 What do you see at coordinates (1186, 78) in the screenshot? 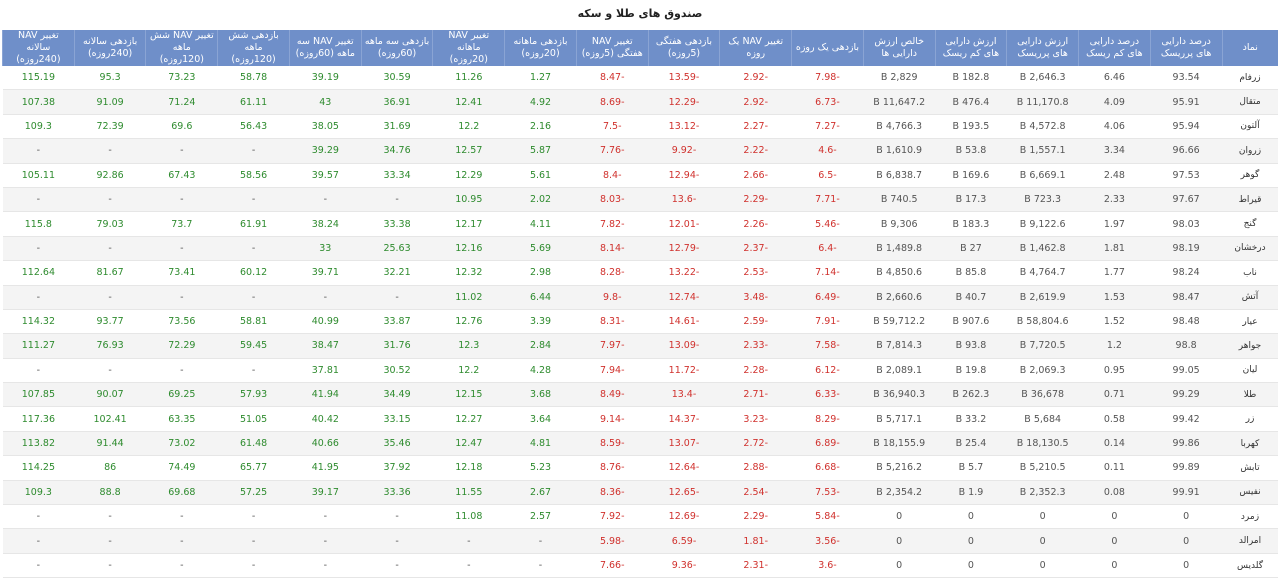
I see `table-cell: 93.54` at bounding box center [1186, 78].